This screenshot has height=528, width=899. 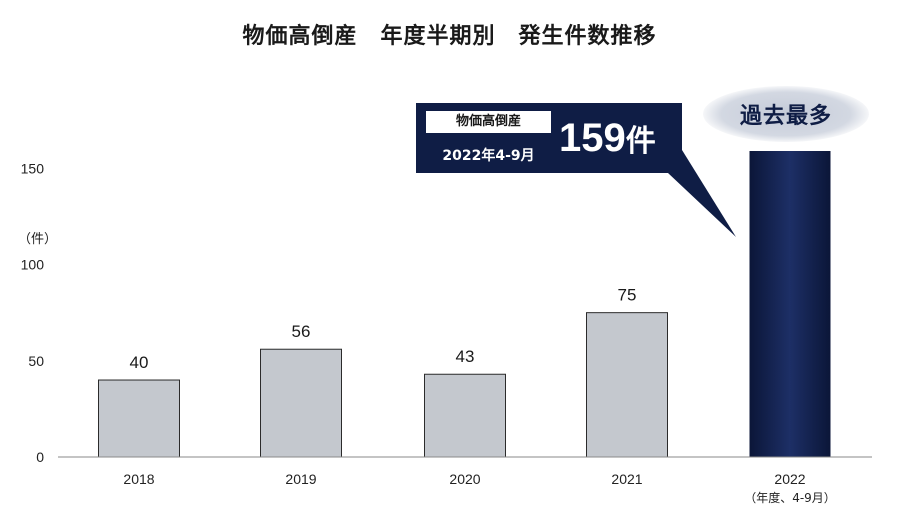 I want to click on chart-title: 物価高倒産 年度半期別 発生件数推移, so click(x=449, y=36).